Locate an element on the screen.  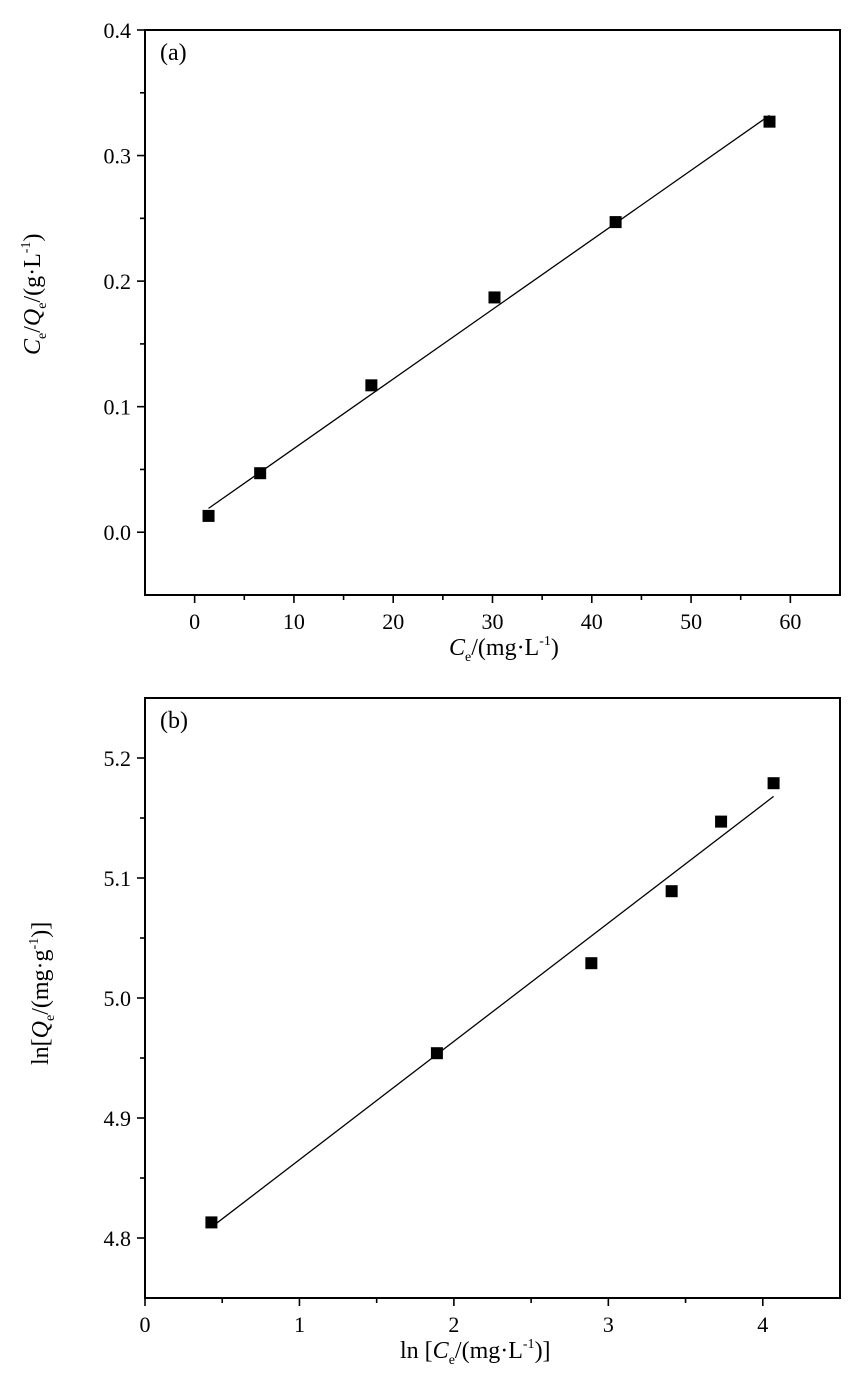
chart-a-x-tick-label: 60 is located at coordinates (790, 621).